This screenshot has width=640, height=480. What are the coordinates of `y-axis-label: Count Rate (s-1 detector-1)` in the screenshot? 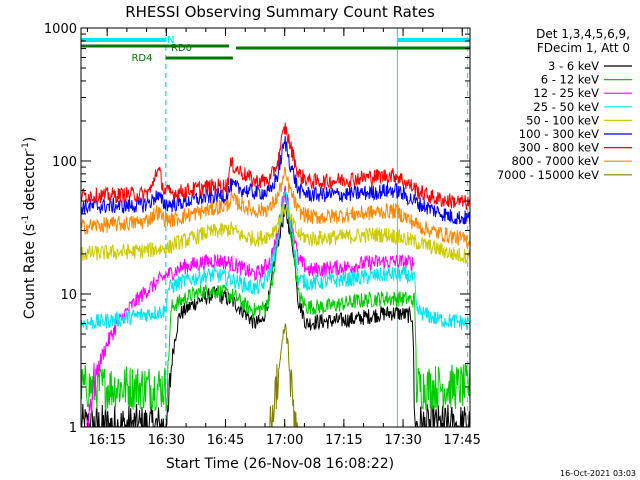 It's located at (29, 228).